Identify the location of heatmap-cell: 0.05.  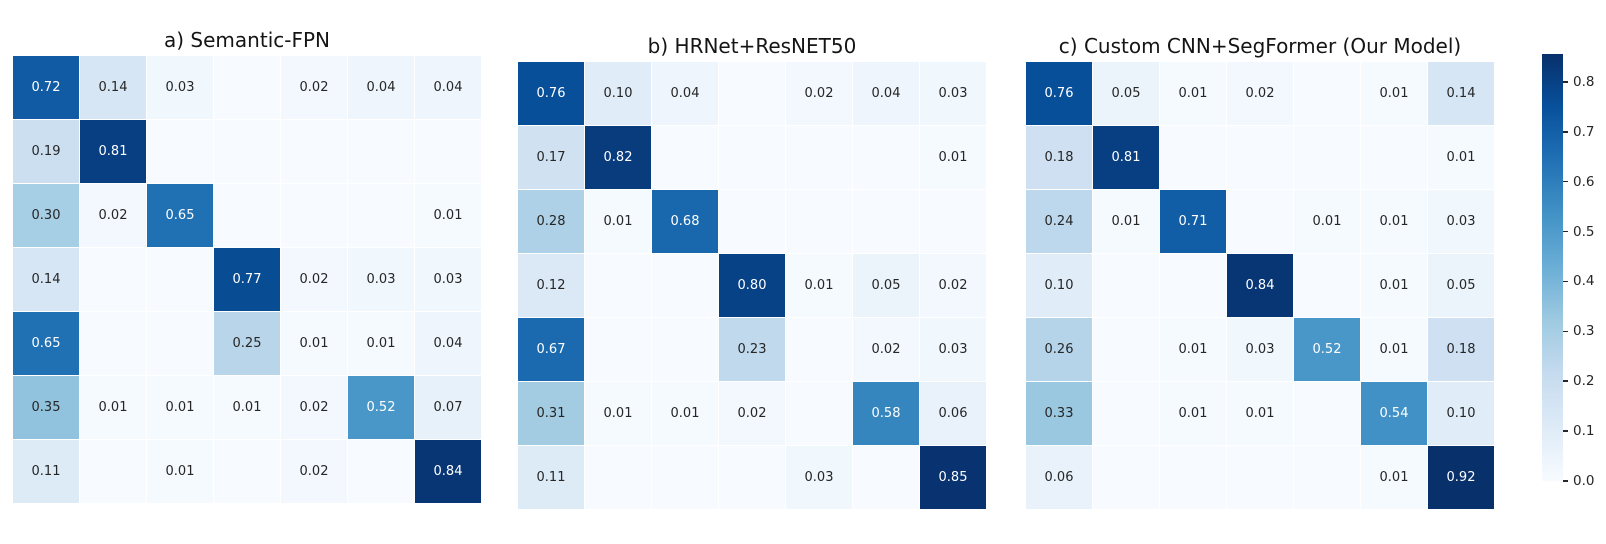
(1461, 285).